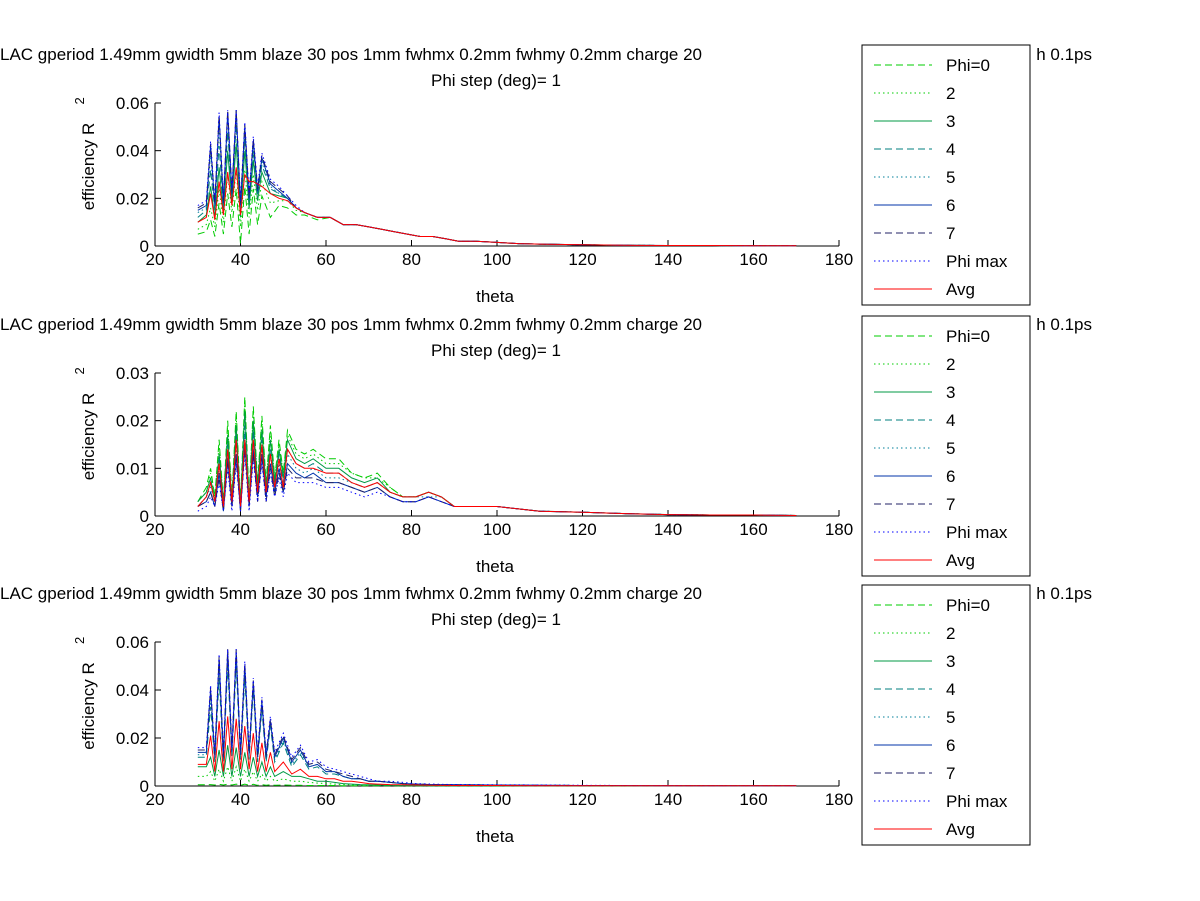 This screenshot has height=901, width=1200. What do you see at coordinates (132, 373) in the screenshot?
I see `y-tick-label: 0.03` at bounding box center [132, 373].